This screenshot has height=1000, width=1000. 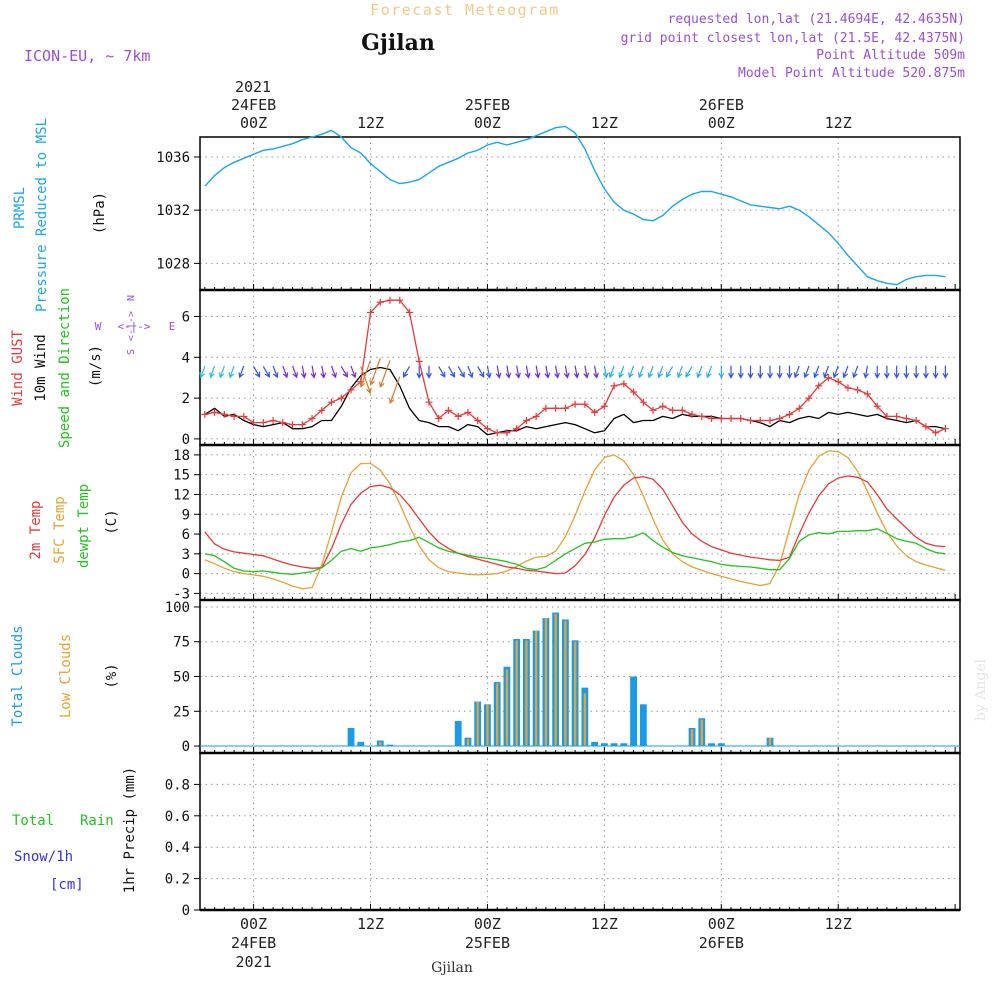 What do you see at coordinates (18, 368) in the screenshot?
I see `wind-label-1: Wind GUST` at bounding box center [18, 368].